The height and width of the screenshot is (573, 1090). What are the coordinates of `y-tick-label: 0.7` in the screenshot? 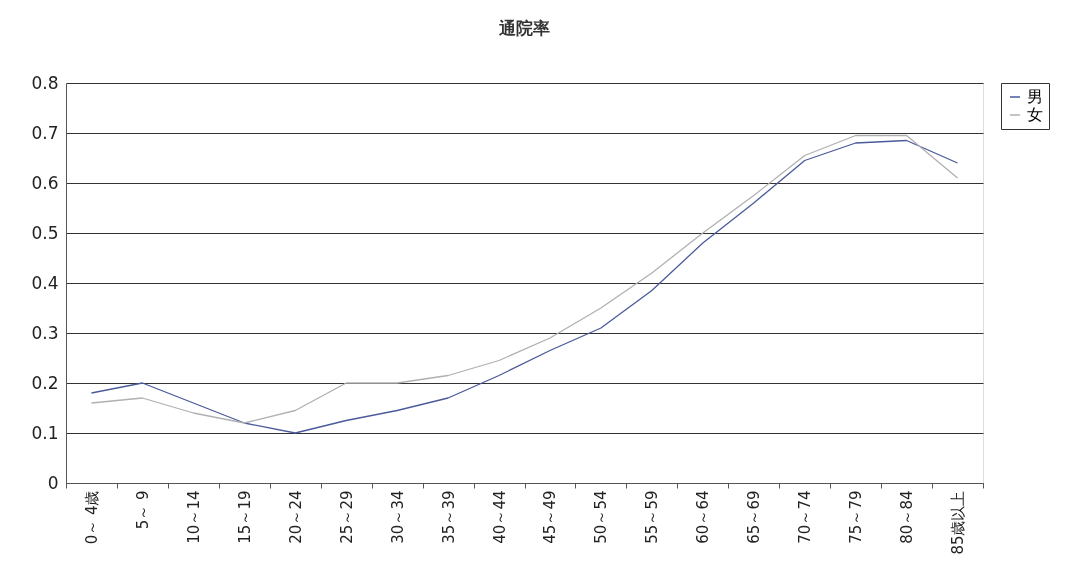 It's located at (45, 132).